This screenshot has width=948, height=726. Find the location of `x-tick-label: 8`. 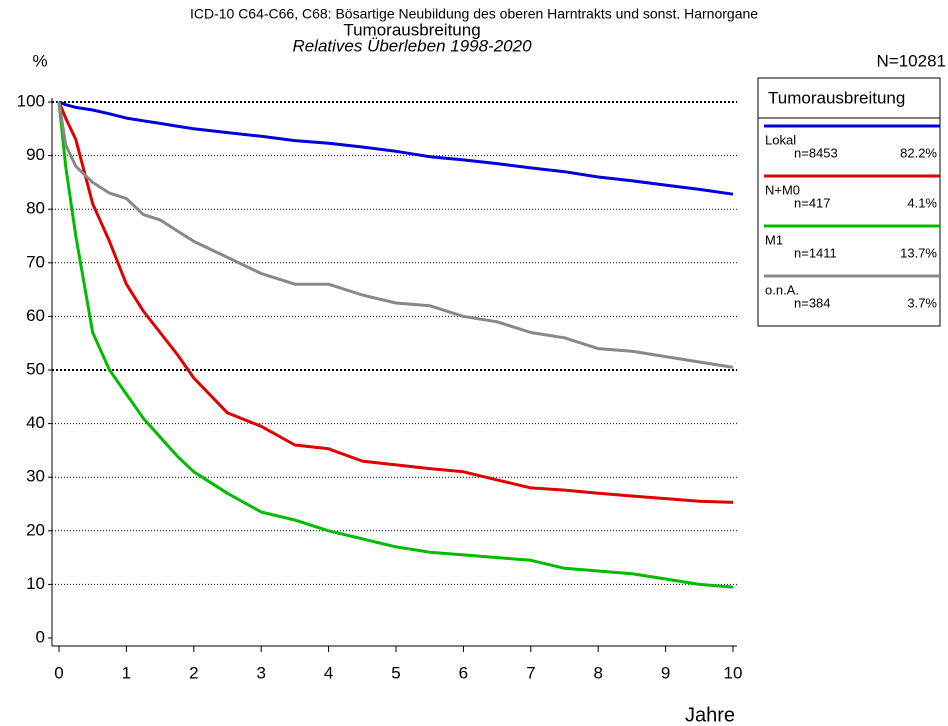

x-tick-label: 8 is located at coordinates (597, 672).